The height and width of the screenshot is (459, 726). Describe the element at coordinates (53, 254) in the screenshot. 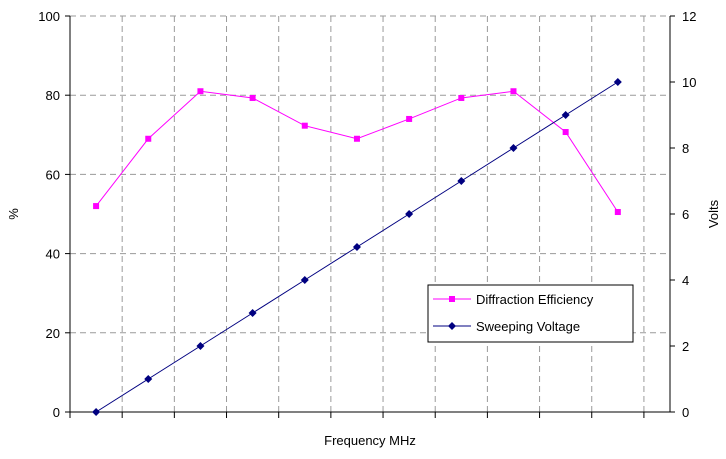

I see `y-left-tick-label: 40` at that location.